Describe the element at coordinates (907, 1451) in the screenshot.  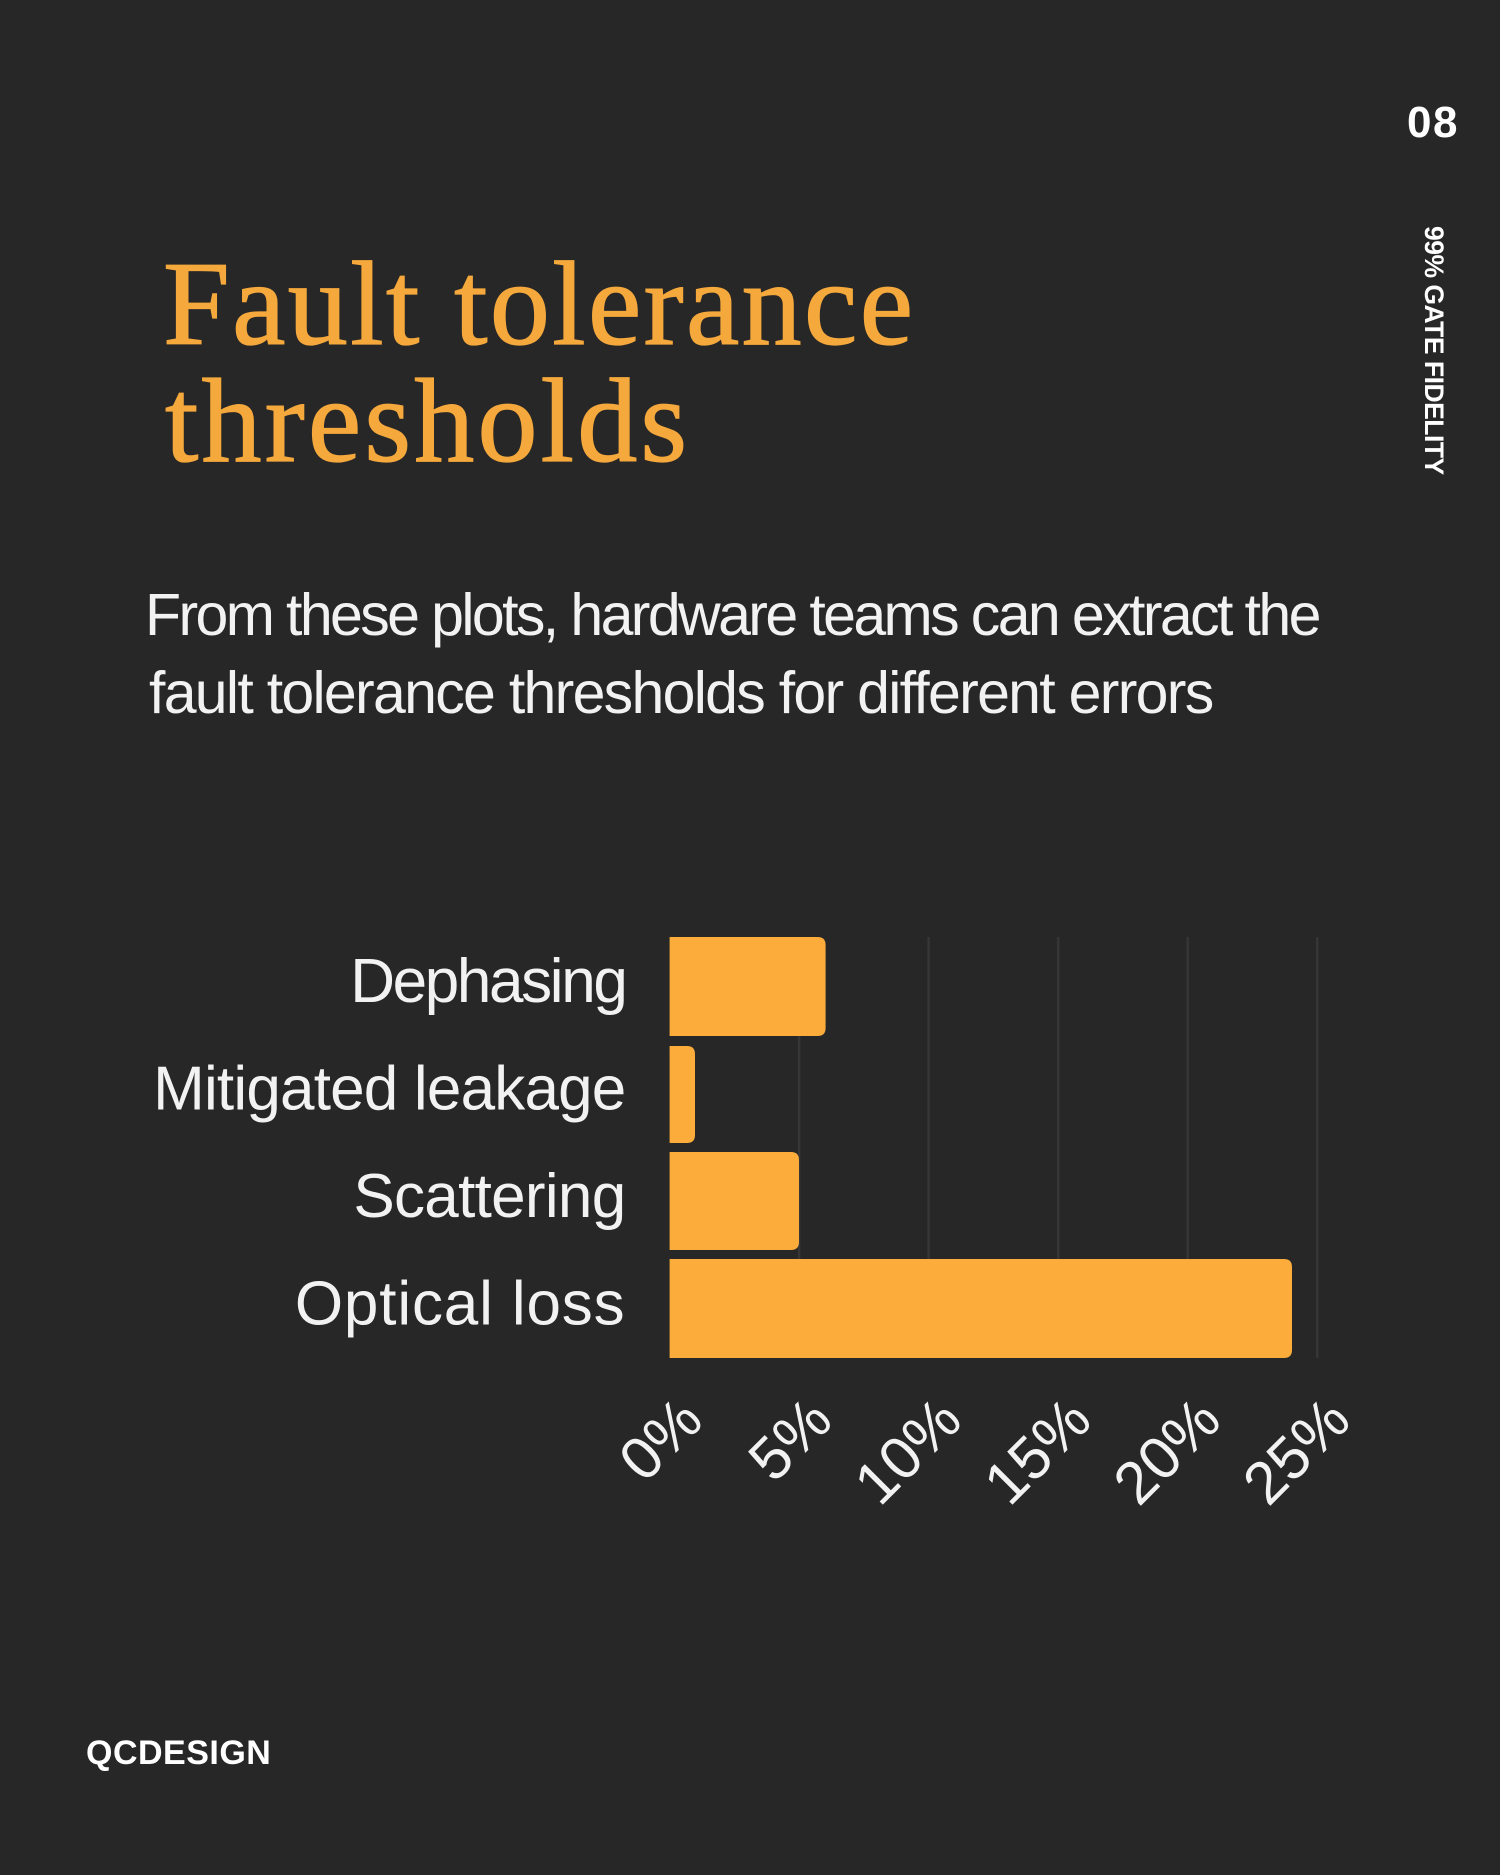
I see `svg-text: 10%` at that location.